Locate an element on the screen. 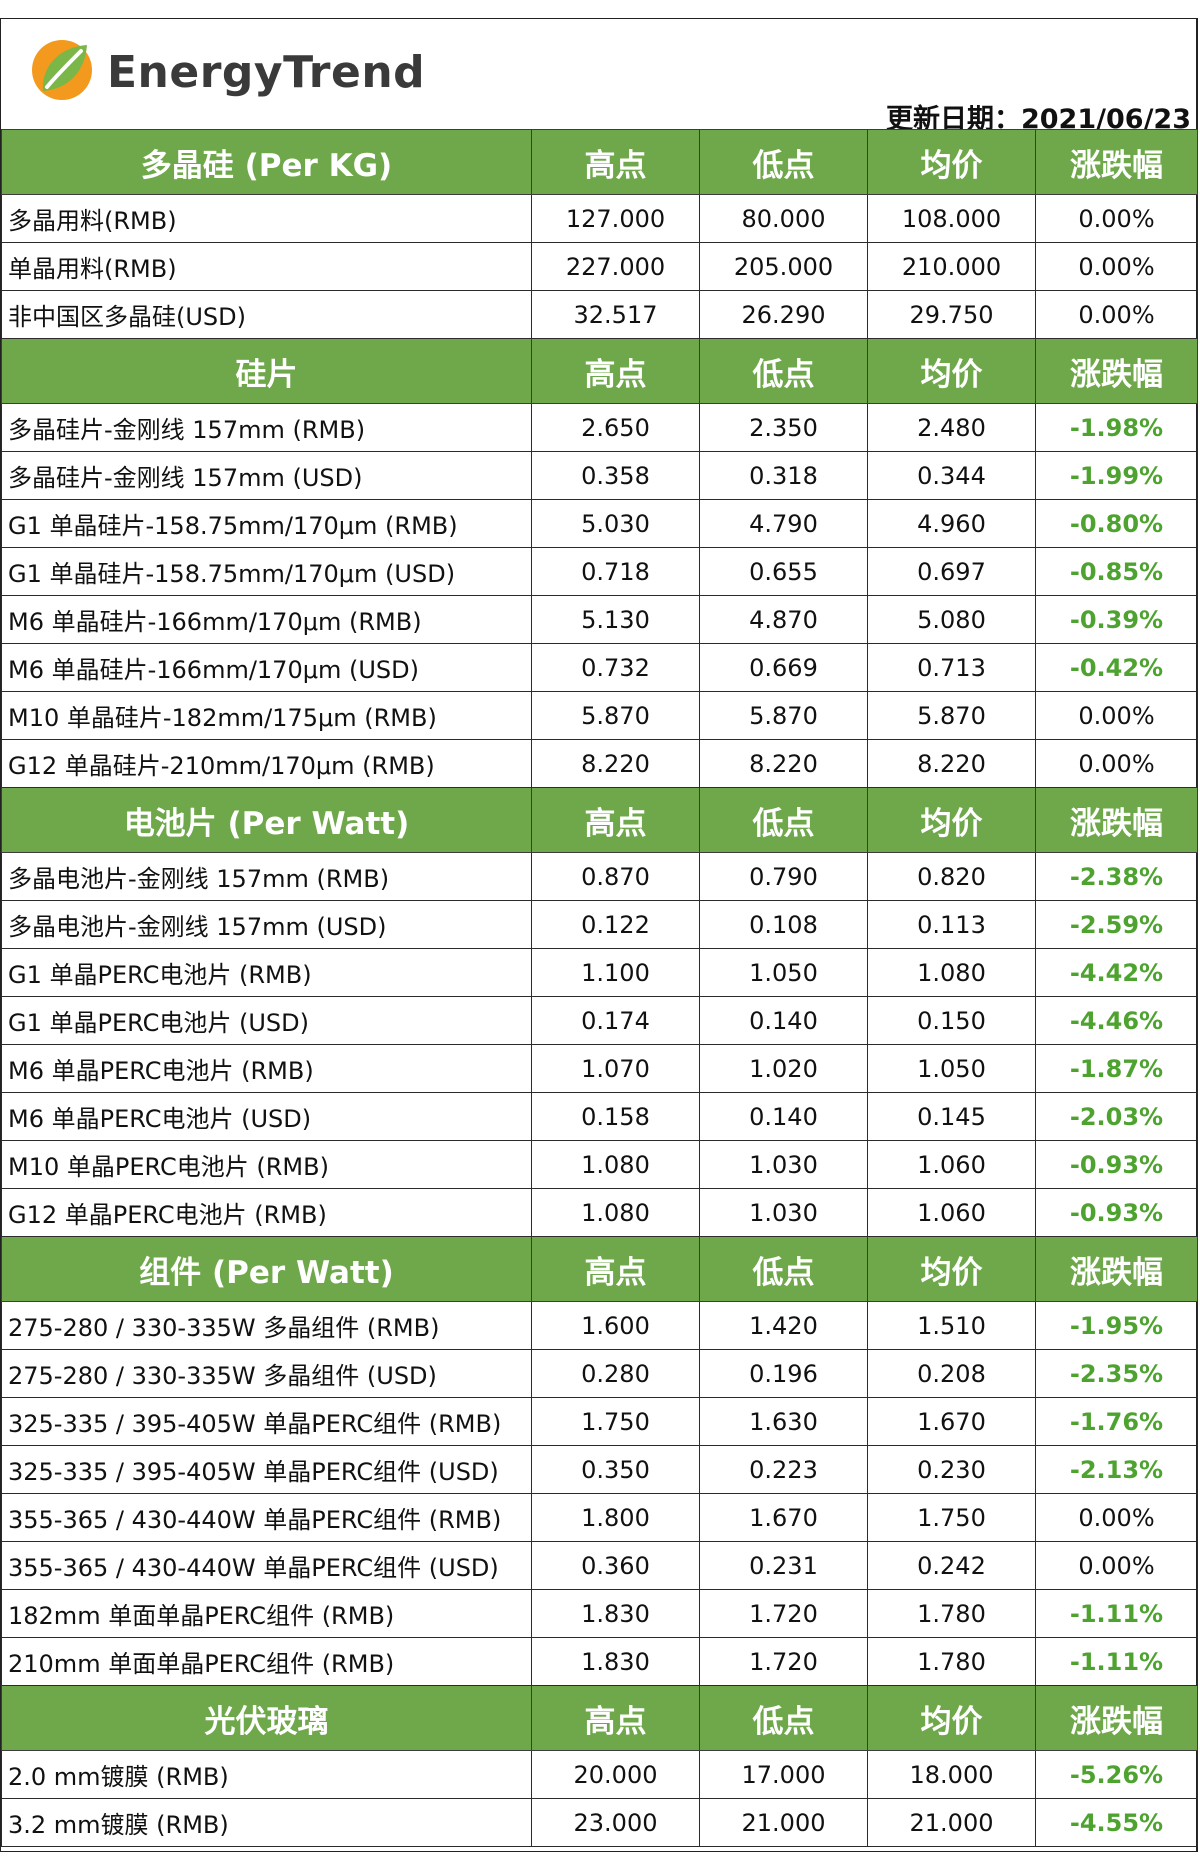  average-price-cell: 29.750 is located at coordinates (951, 314).